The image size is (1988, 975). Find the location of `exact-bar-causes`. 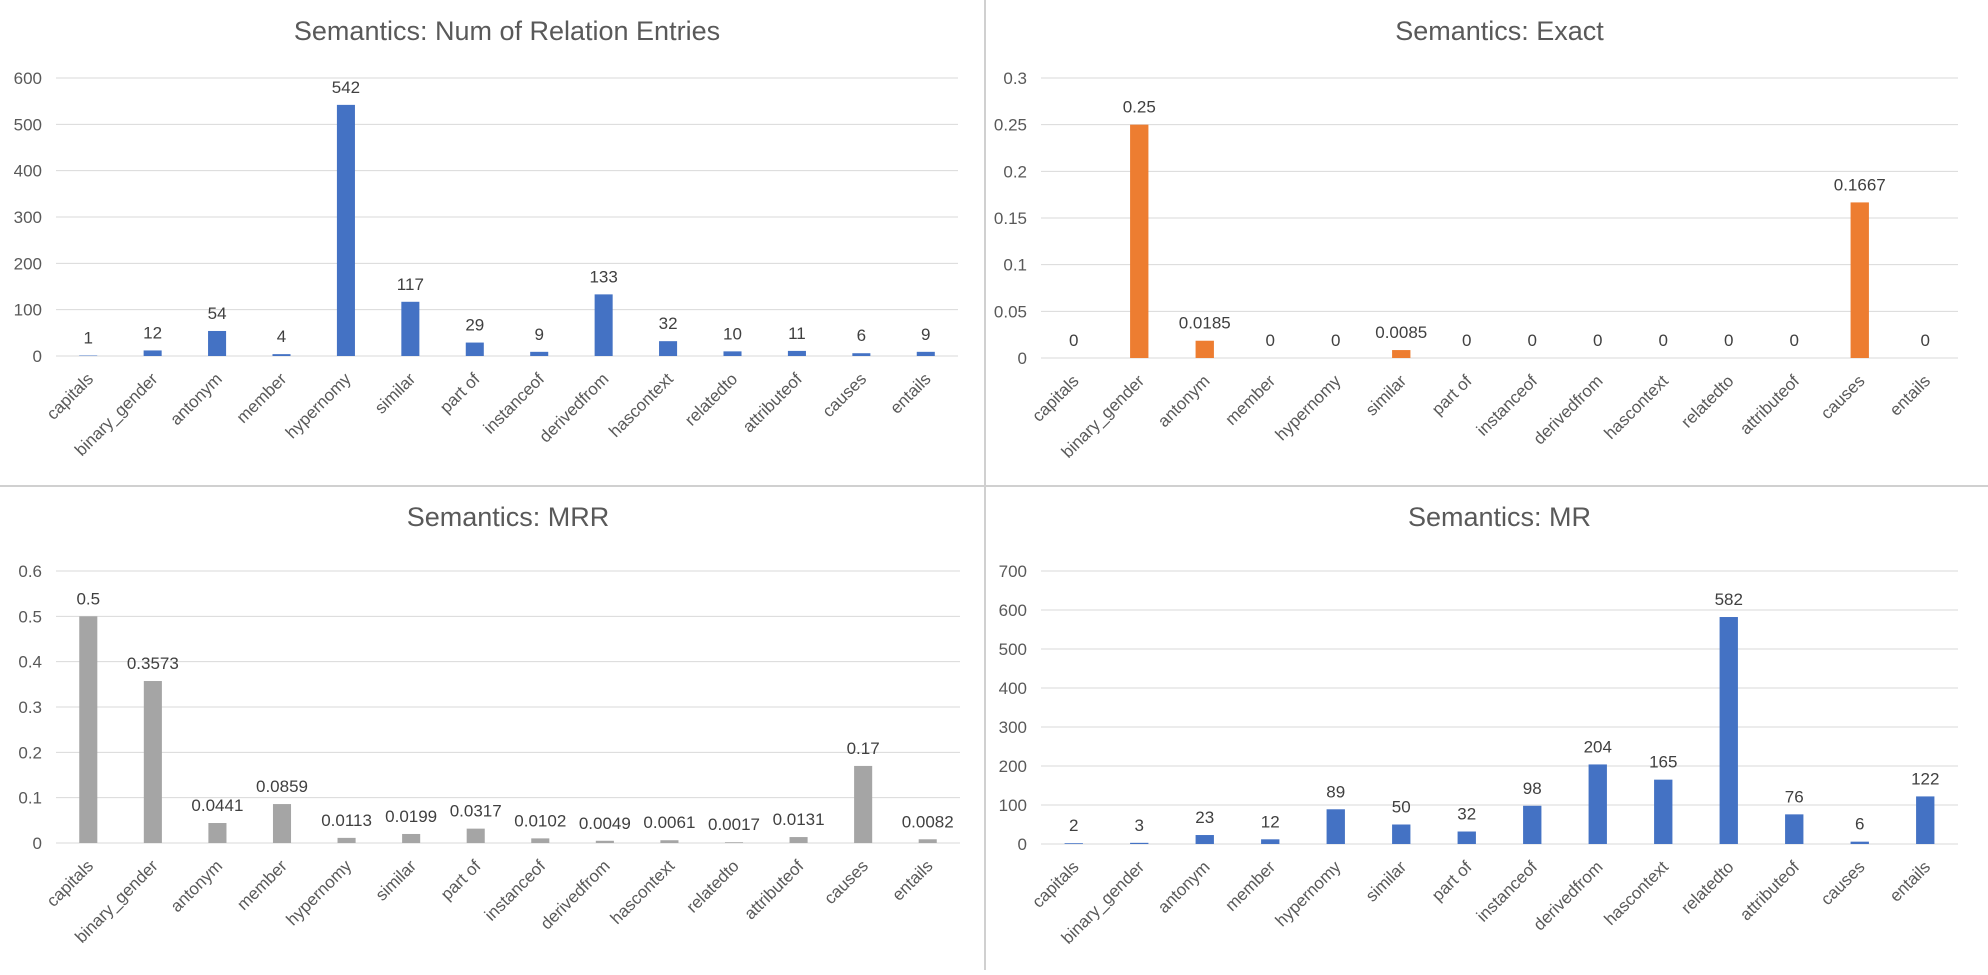

exact-bar-causes is located at coordinates (1860, 280).